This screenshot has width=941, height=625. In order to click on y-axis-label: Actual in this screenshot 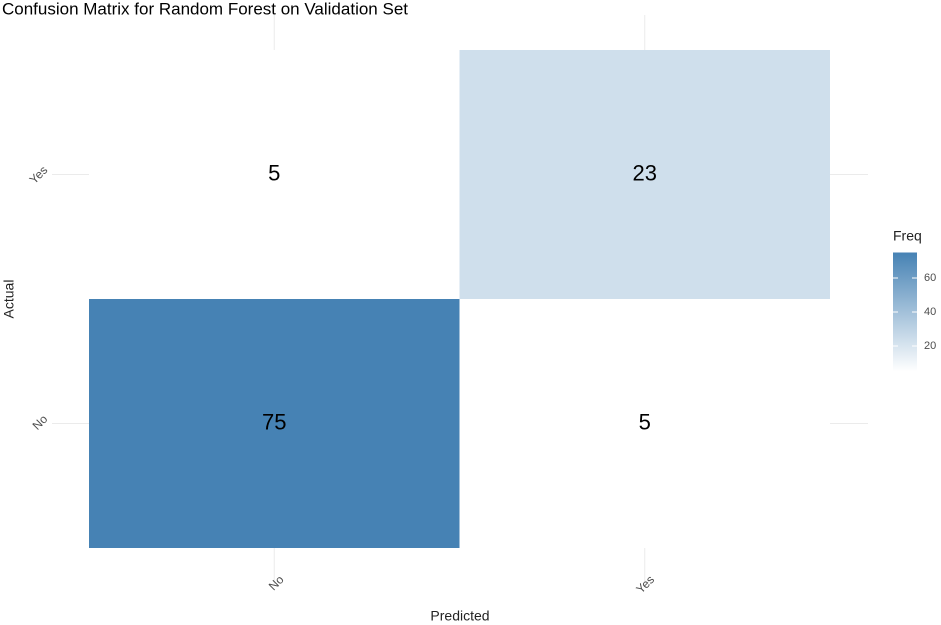, I will do `click(9, 299)`.